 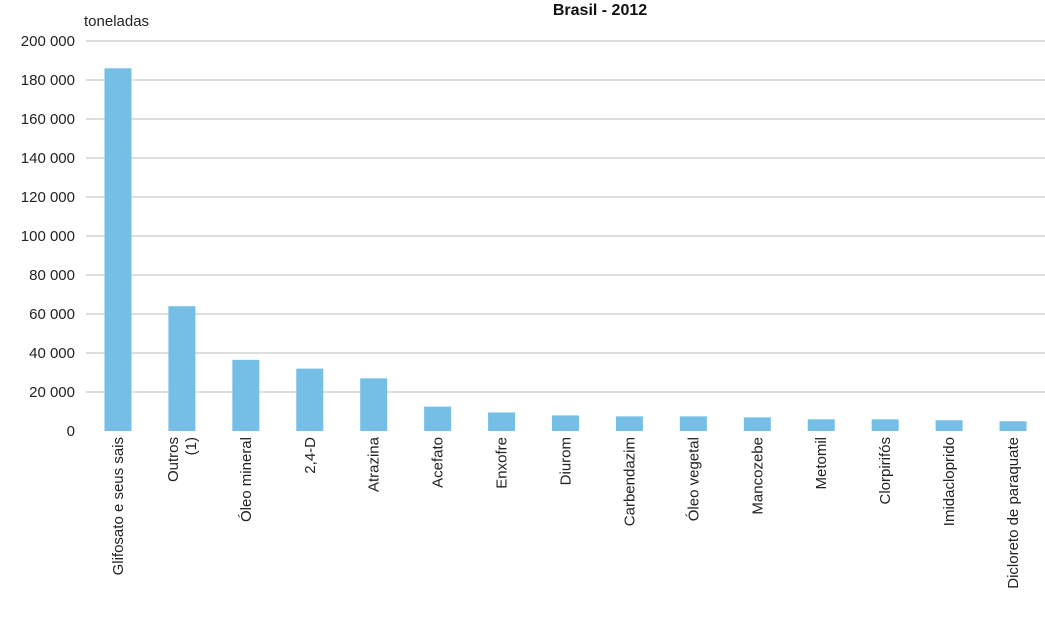 I want to click on x-tick-label-line: Clorpirifós, so click(x=885, y=471).